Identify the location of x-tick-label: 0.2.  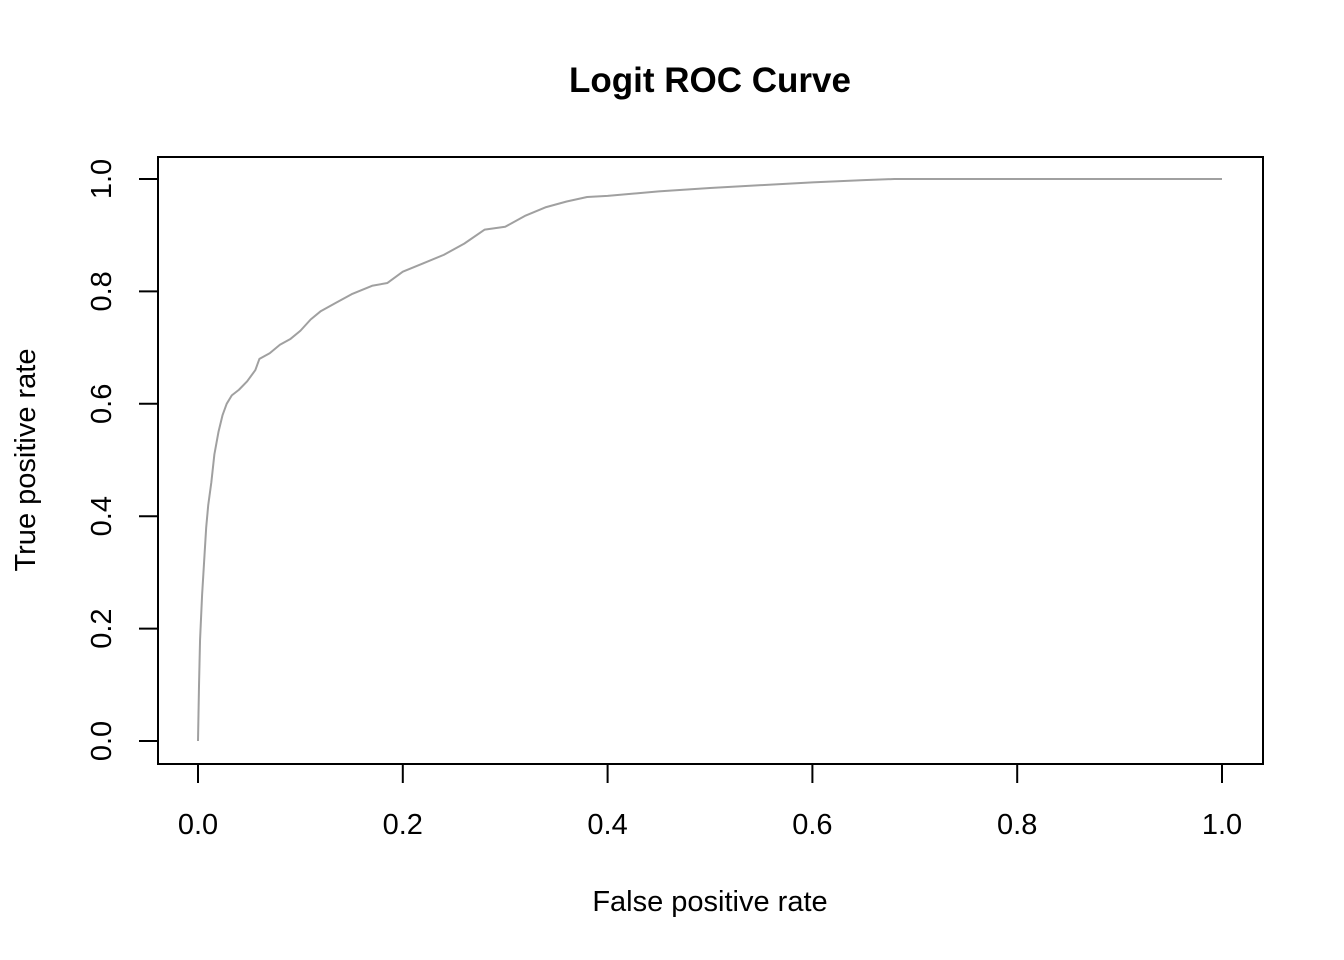
(403, 825).